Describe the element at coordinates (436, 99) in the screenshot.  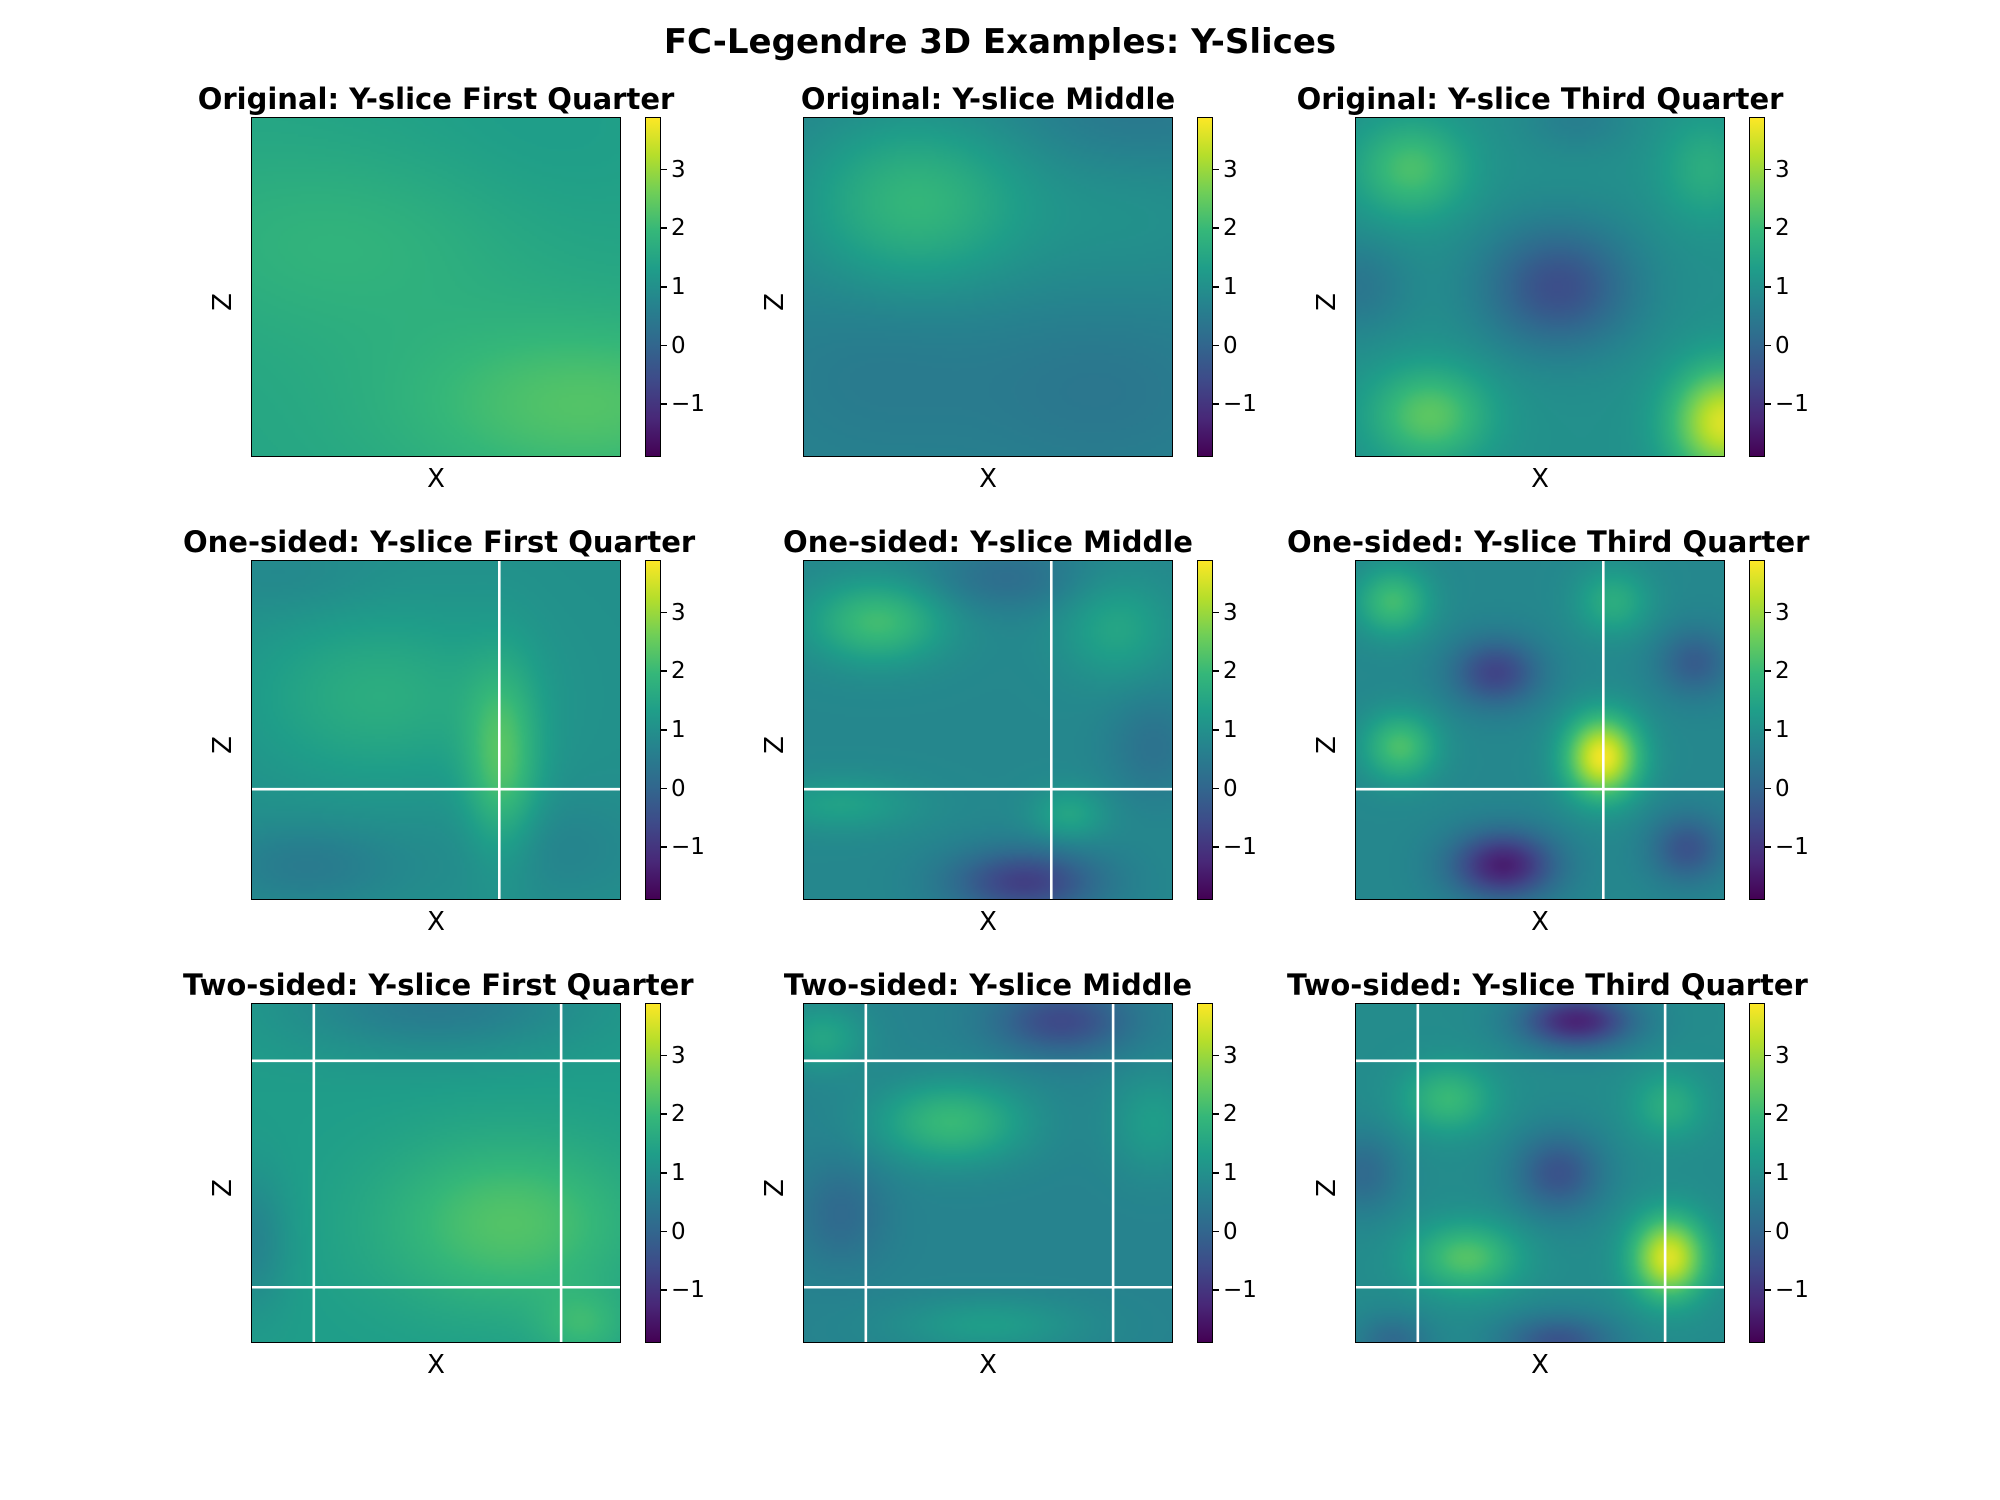
I see `subplot-title: Original: Y-slice First Quarter` at that location.